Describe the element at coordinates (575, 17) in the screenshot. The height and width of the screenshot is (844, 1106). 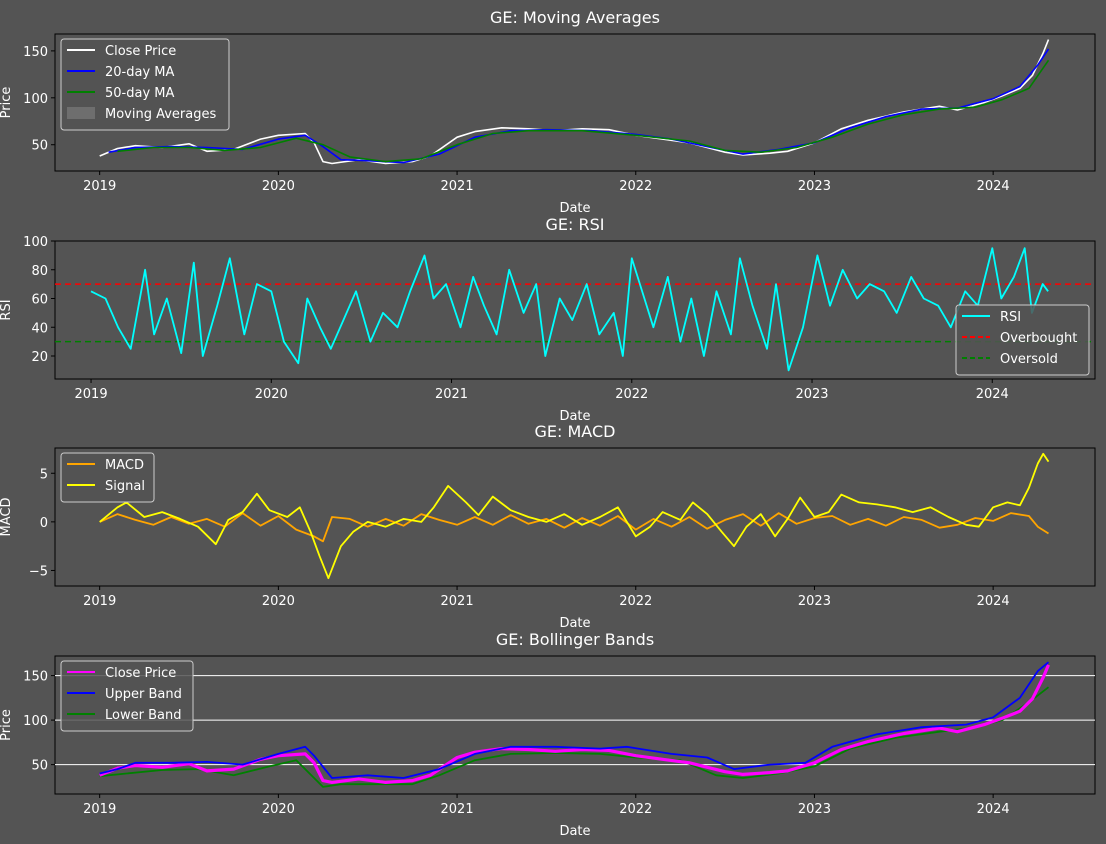
I see `chart-title: GE: Moving Averages` at that location.